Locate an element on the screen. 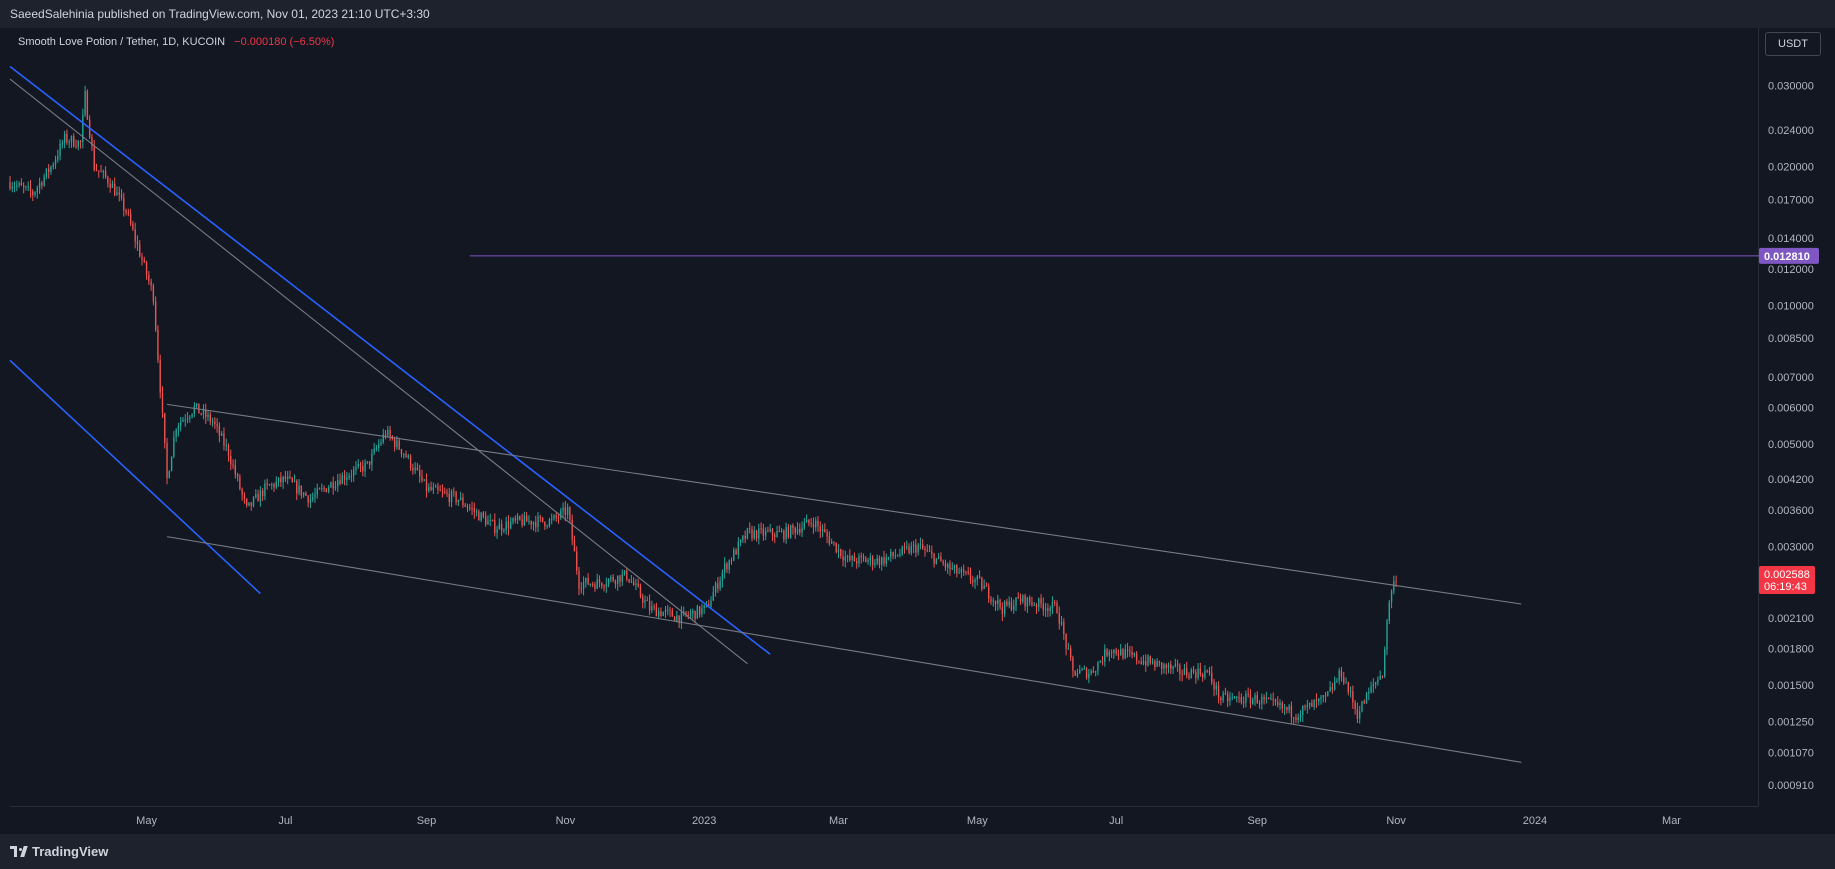 This screenshot has height=869, width=1835. currency-button: USDT is located at coordinates (1793, 44).